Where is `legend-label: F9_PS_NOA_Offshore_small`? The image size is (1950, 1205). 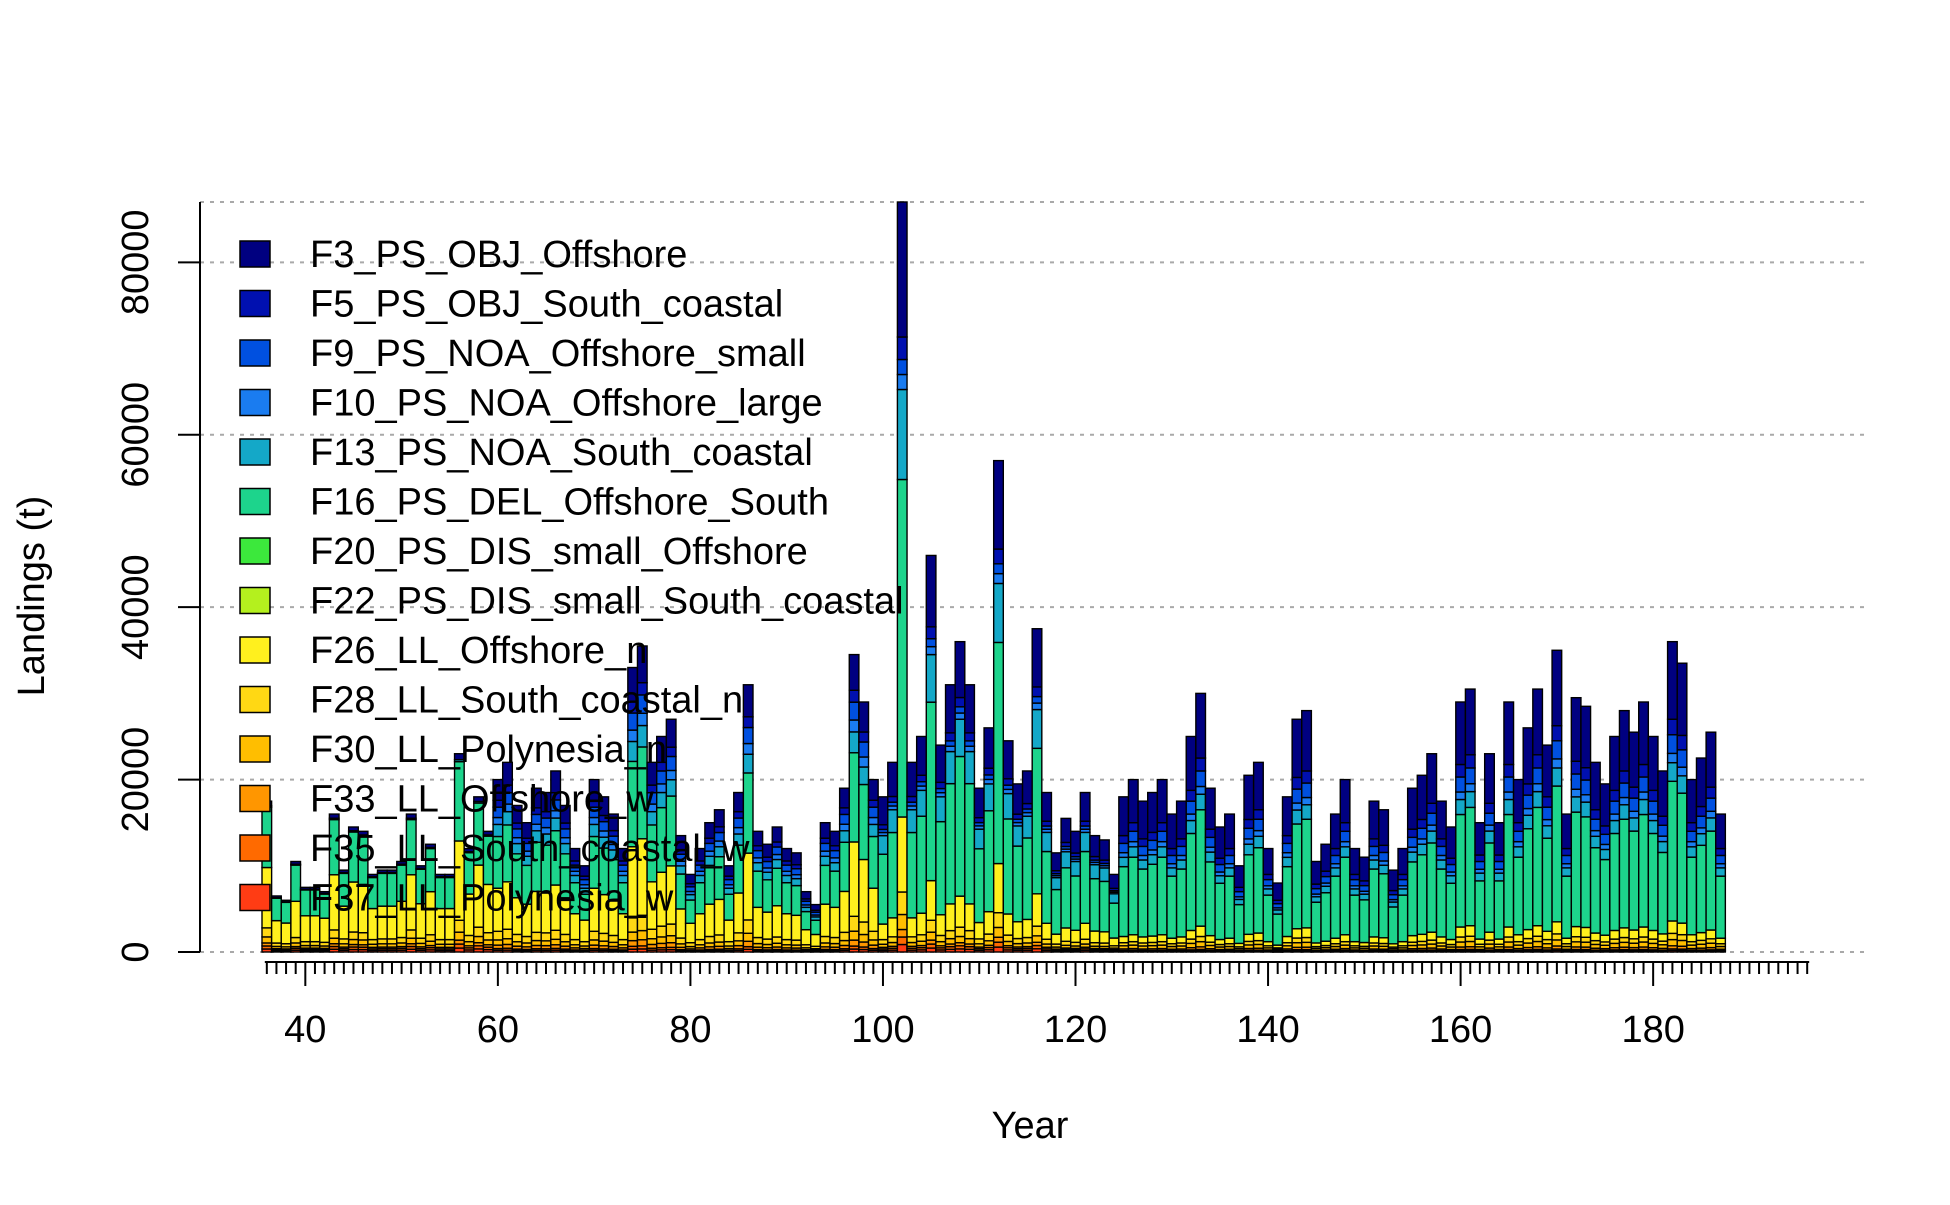
legend-label: F9_PS_NOA_Offshore_small is located at coordinates (558, 354).